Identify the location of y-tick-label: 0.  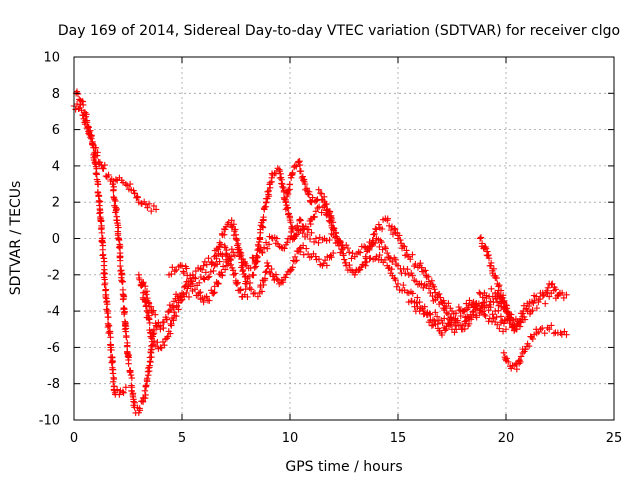
(56, 239).